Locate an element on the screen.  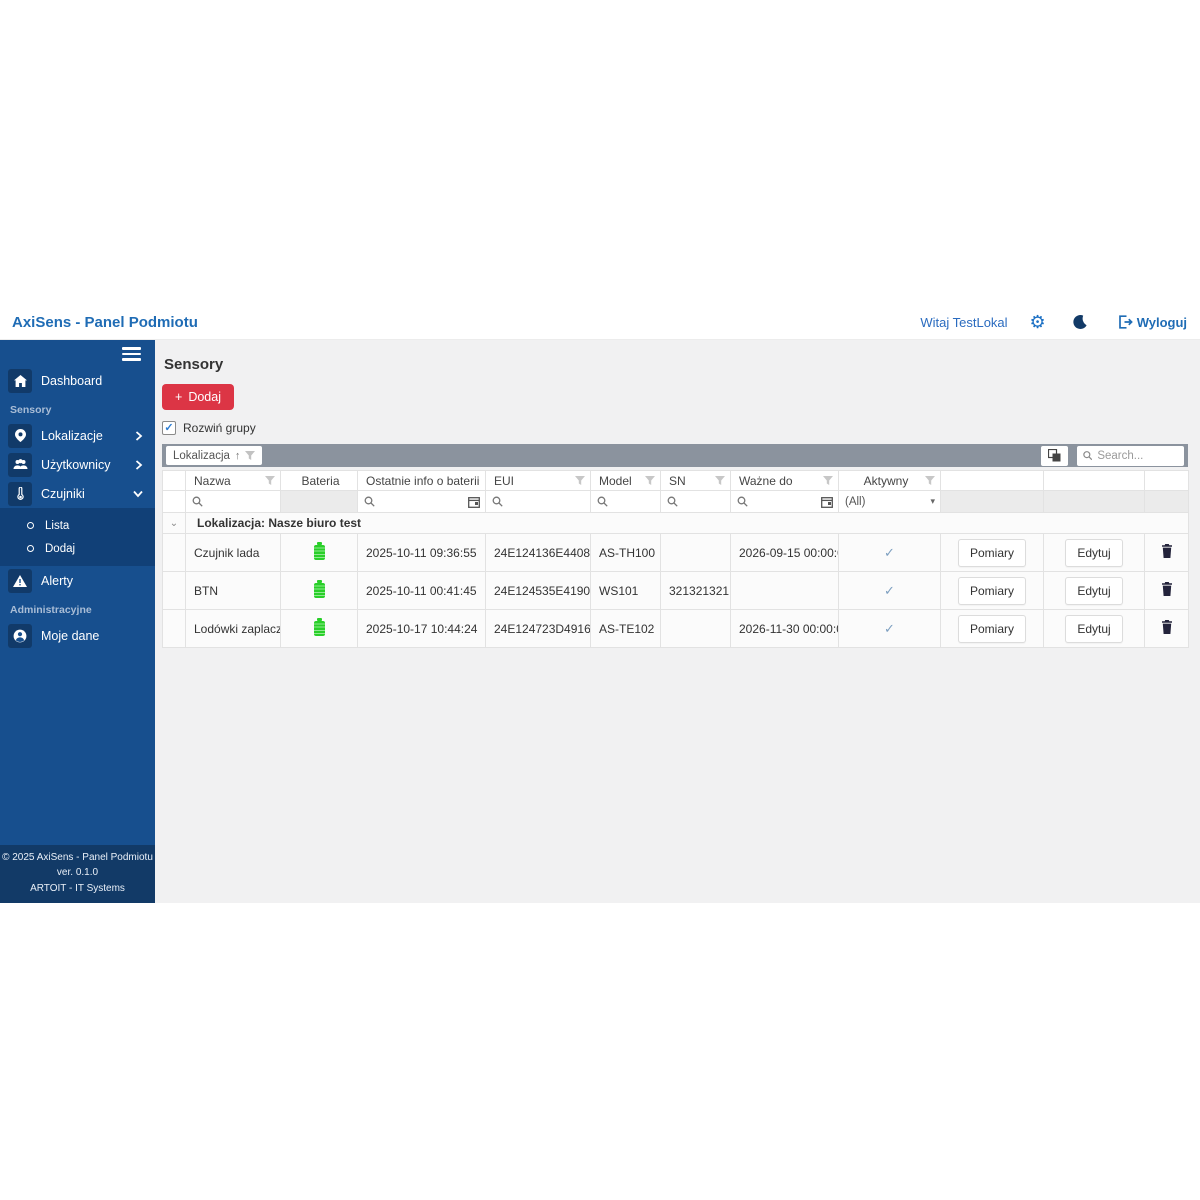
sidebar-item-lokalizacje: Lokalizacje is located at coordinates (77, 435).